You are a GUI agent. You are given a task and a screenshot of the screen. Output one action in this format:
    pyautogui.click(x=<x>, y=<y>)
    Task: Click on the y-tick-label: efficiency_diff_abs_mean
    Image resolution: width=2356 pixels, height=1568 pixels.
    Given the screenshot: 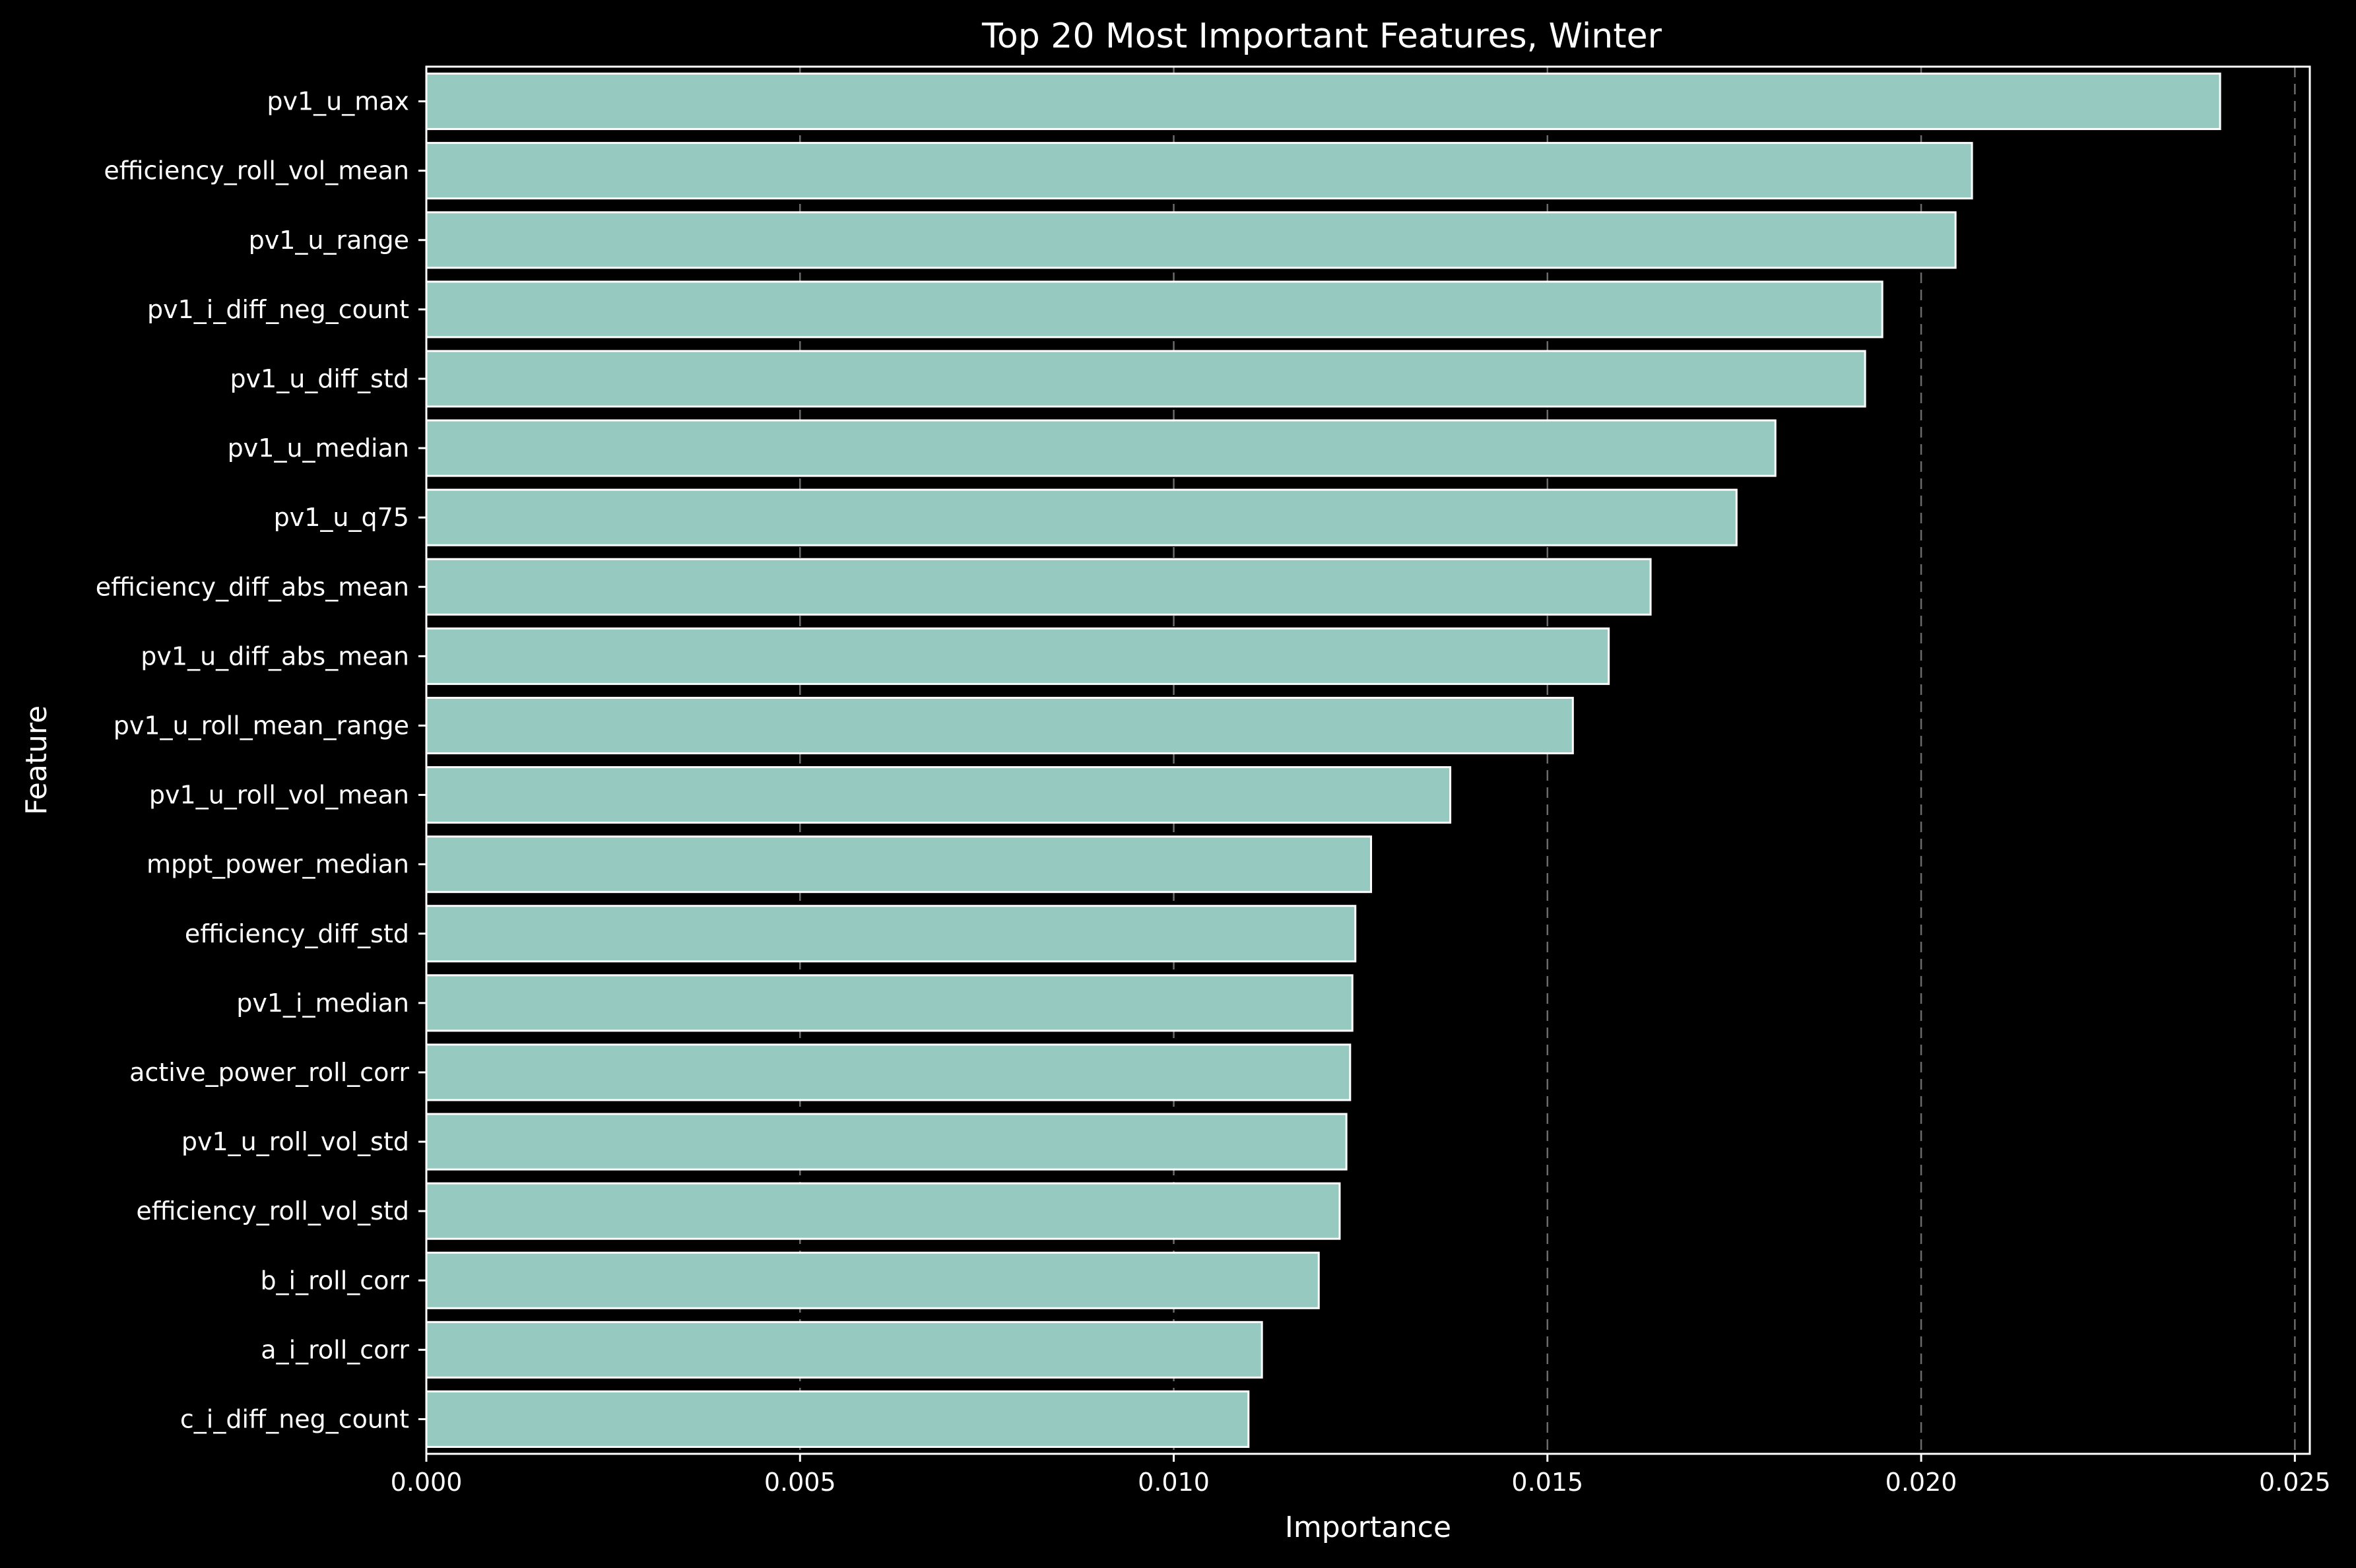 What is the action you would take?
    pyautogui.click(x=252, y=586)
    